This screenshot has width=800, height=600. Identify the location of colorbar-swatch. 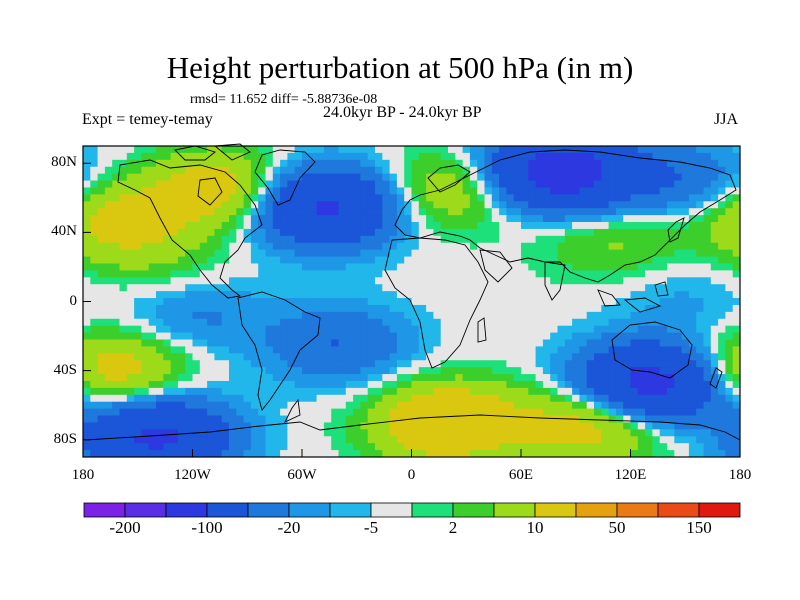
(268, 510).